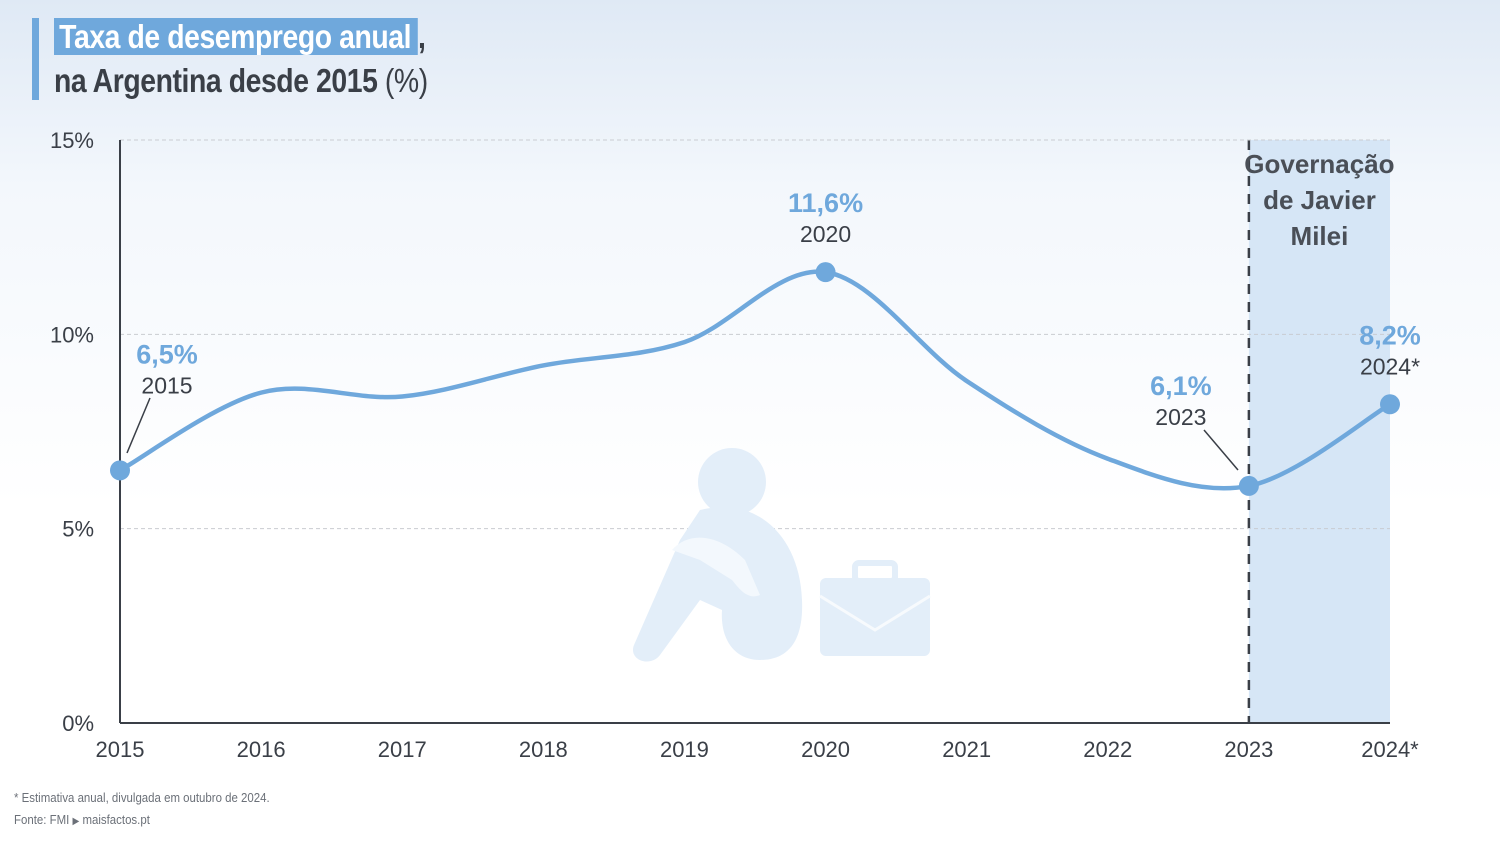 Image resolution: width=1500 pixels, height=844 pixels. Describe the element at coordinates (120, 749) in the screenshot. I see `x-tick-label: 2015` at that location.